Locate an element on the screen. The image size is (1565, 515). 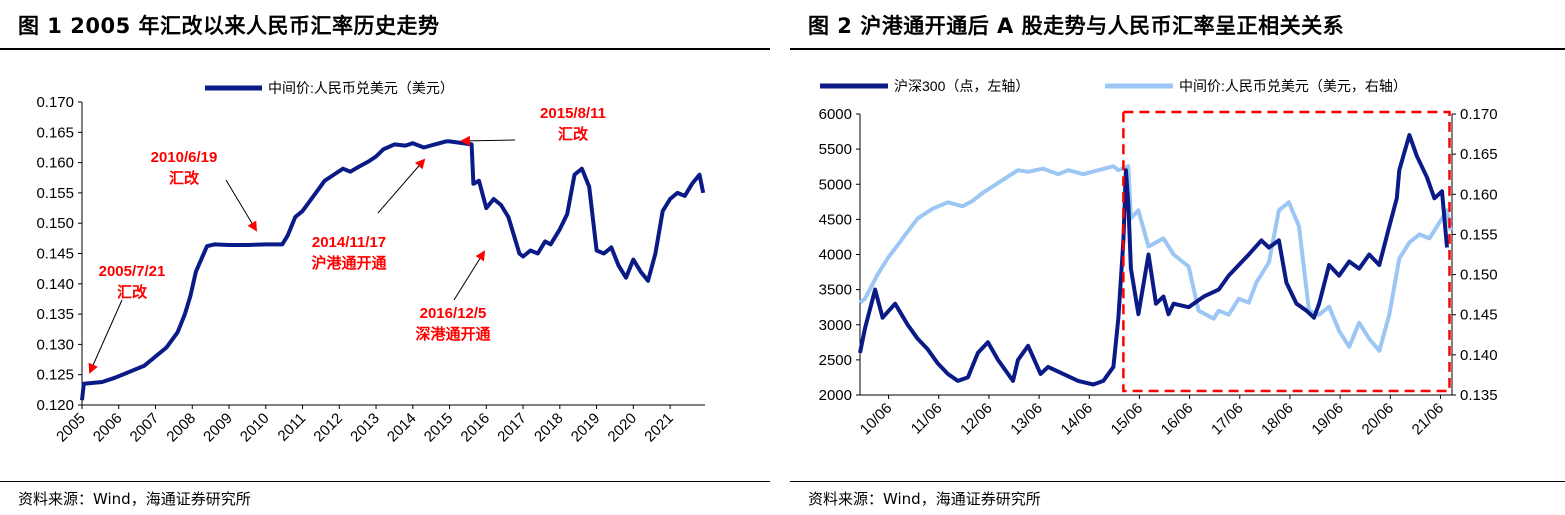
x-tick-label: 10/06 is located at coordinates (876, 419).